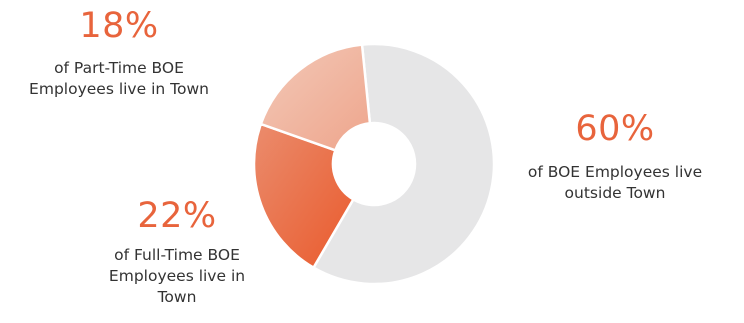 The height and width of the screenshot is (323, 744). I want to click on full-time-line-1: of Full-Time BOE, so click(177, 255).